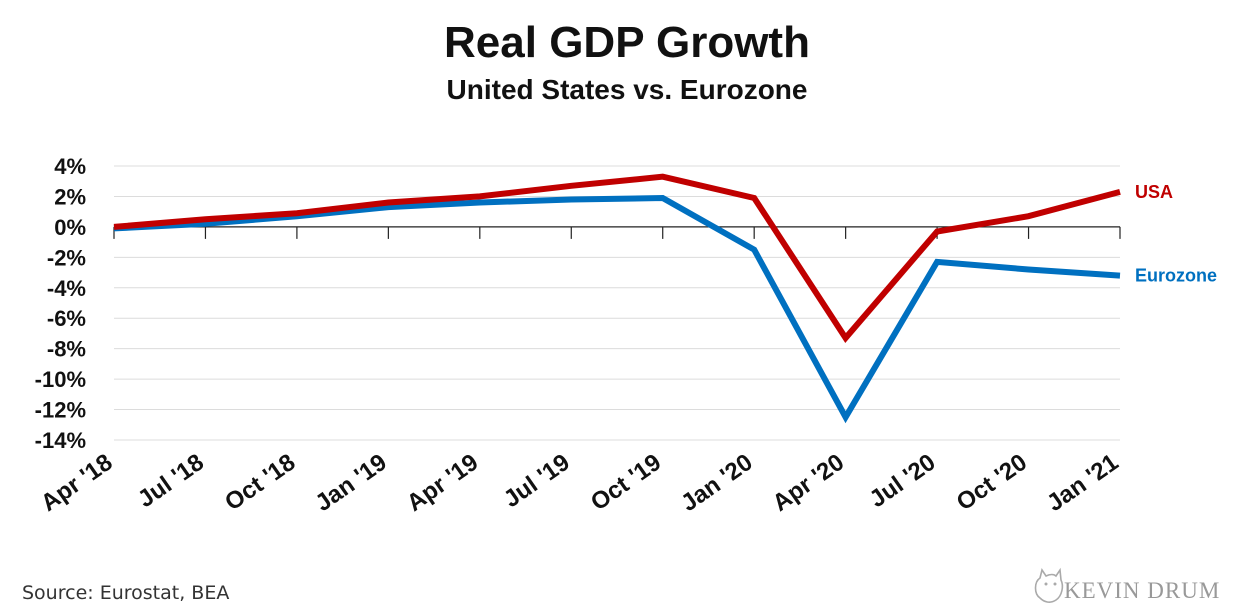 The height and width of the screenshot is (614, 1260). I want to click on x-tick-label: Jan '19, so click(350, 483).